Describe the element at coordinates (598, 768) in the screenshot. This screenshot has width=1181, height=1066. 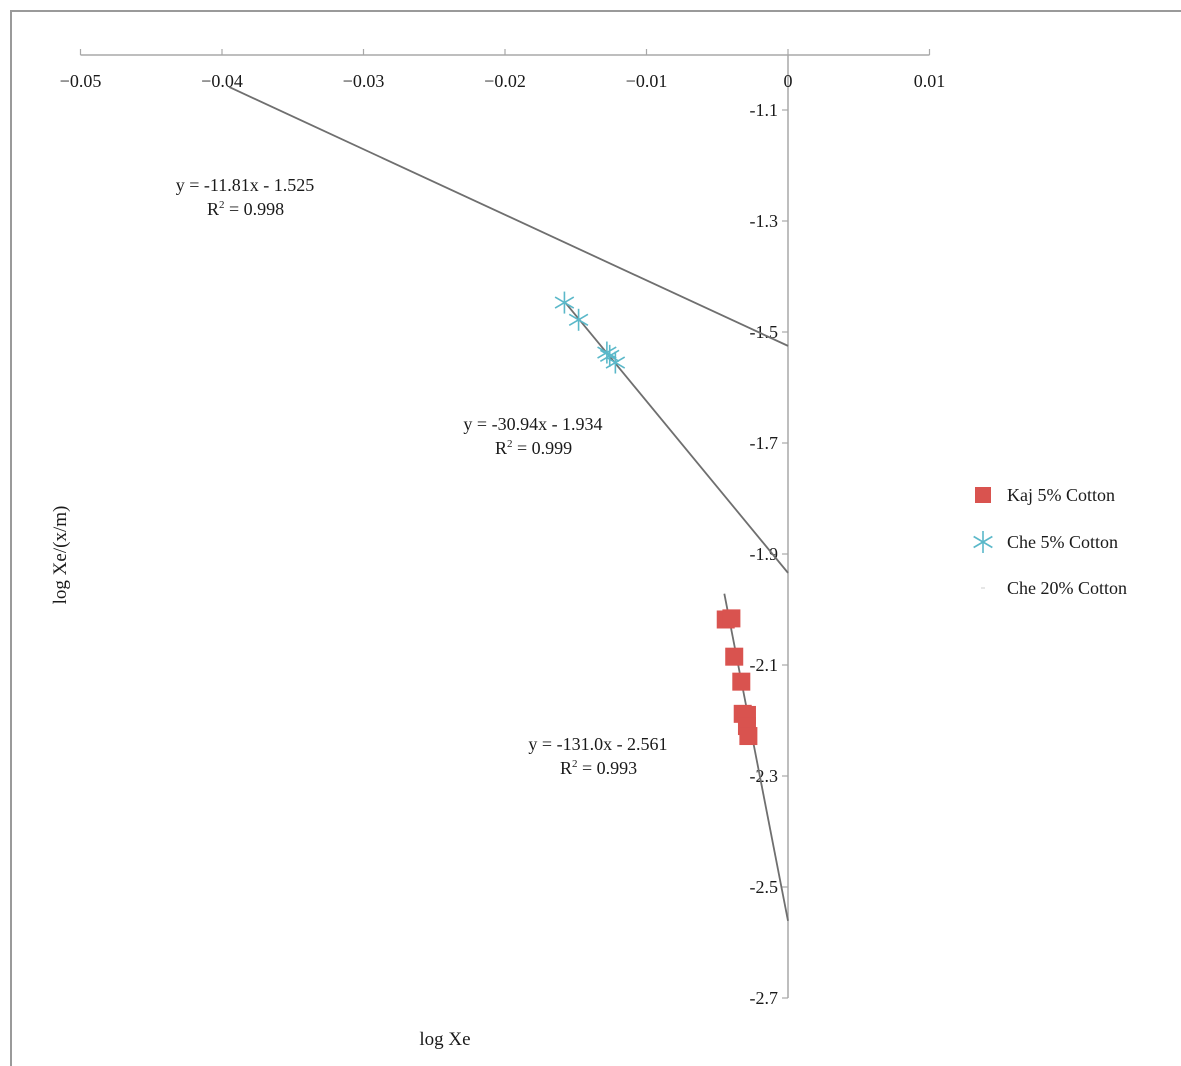
I see `r-squared-text: R2 = 0.993` at that location.